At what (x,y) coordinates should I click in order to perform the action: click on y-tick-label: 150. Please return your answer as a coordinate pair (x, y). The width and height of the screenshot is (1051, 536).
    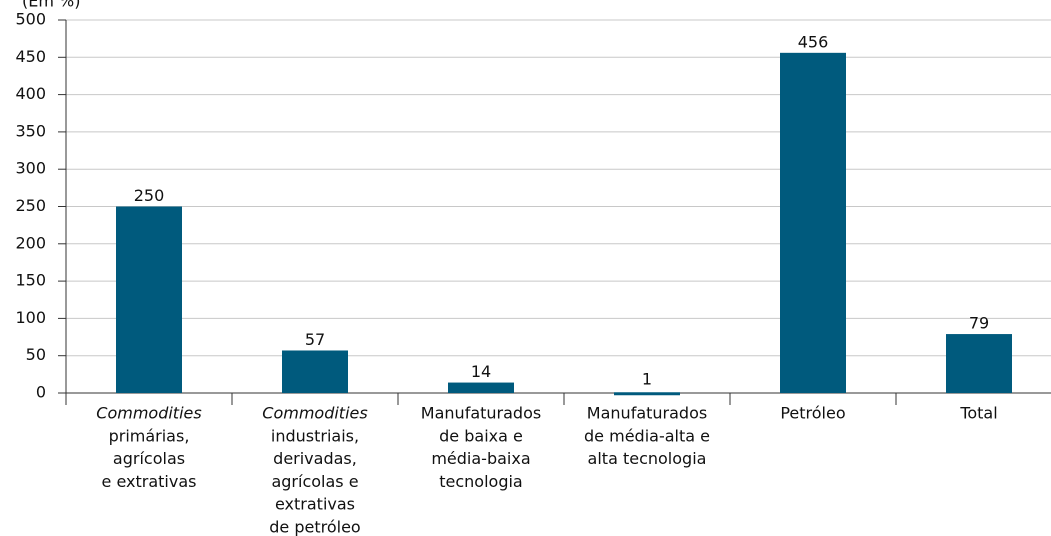
    Looking at the image, I should click on (30, 280).